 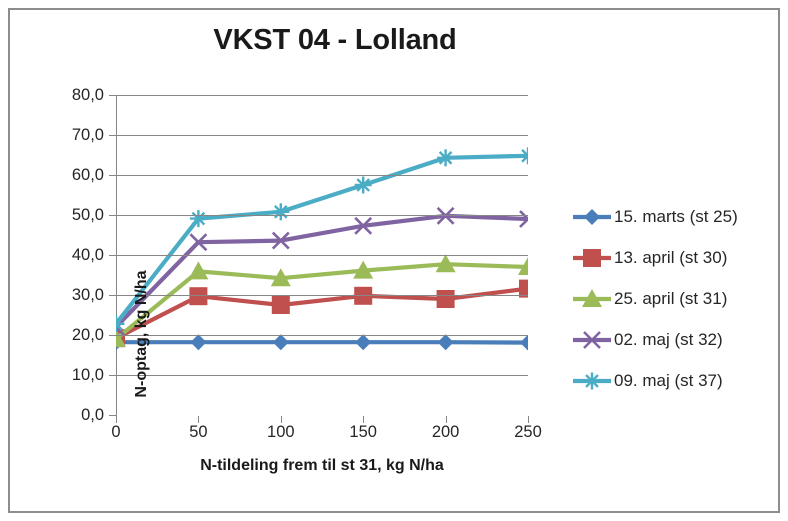 What do you see at coordinates (87, 255) in the screenshot?
I see `y-axis-tick-label: 40,0` at bounding box center [87, 255].